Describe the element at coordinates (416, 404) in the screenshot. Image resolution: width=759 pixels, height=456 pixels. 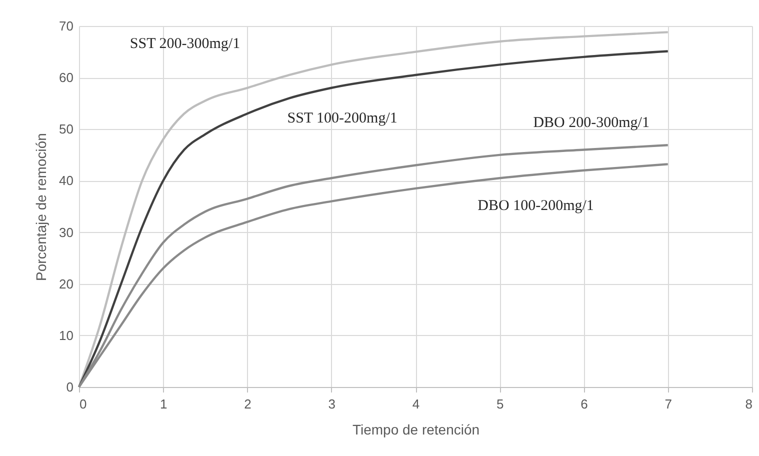
I see `x-tick-label: 4` at that location.